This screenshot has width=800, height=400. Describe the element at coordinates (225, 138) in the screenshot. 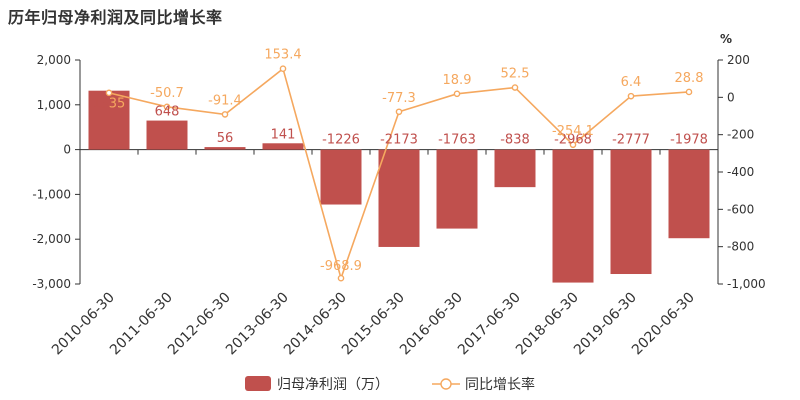

I see `bar-data-label: 56` at that location.